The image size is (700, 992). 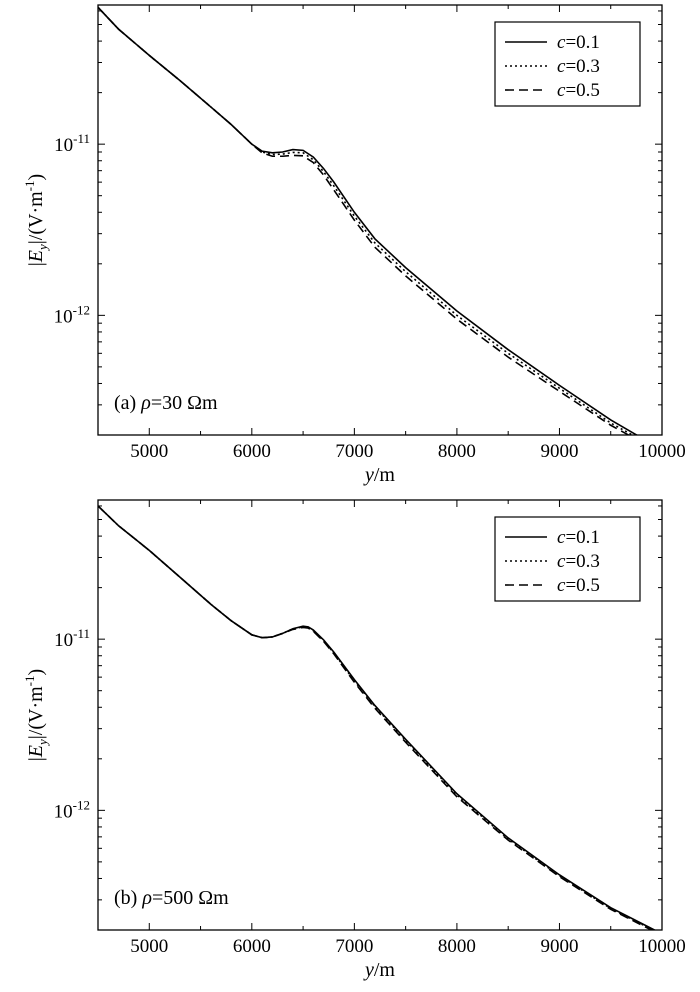 I want to click on panel-annotation: (a) ρ=30 Ωm, so click(x=166, y=403).